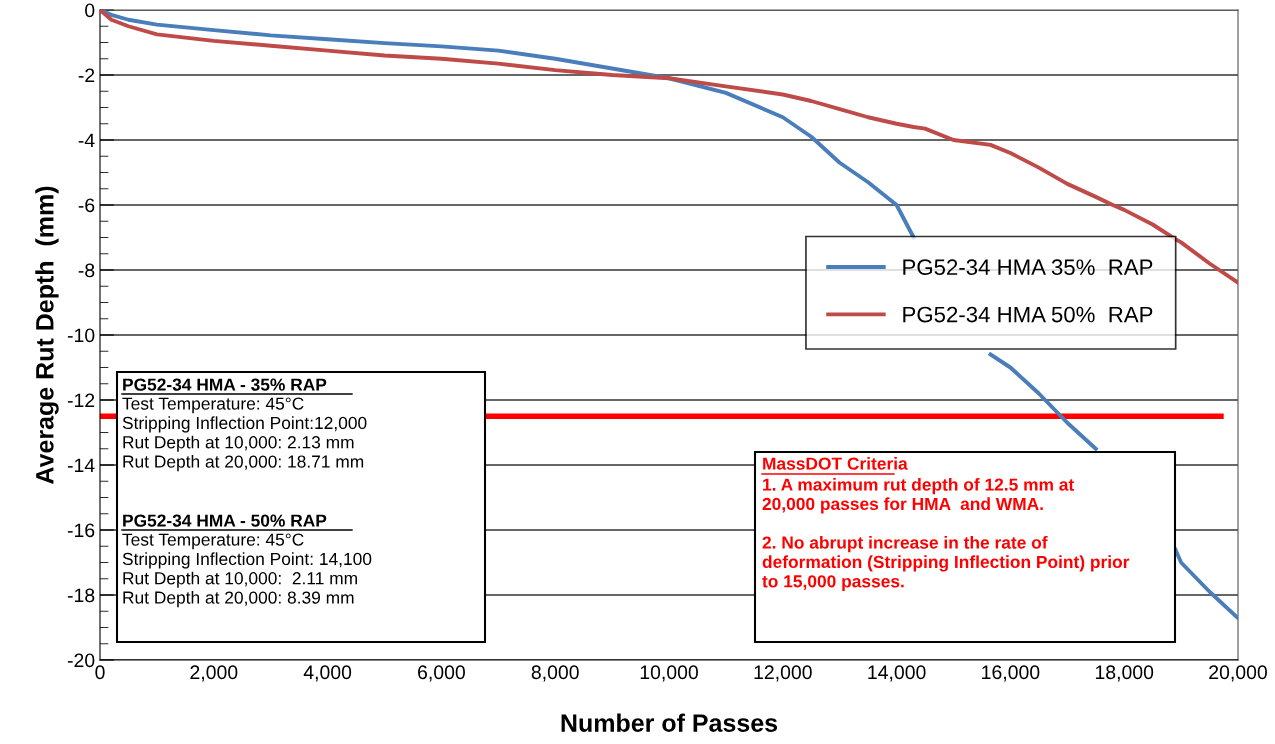 The height and width of the screenshot is (744, 1275). Describe the element at coordinates (86, 75) in the screenshot. I see `y-tick-label: -2` at that location.